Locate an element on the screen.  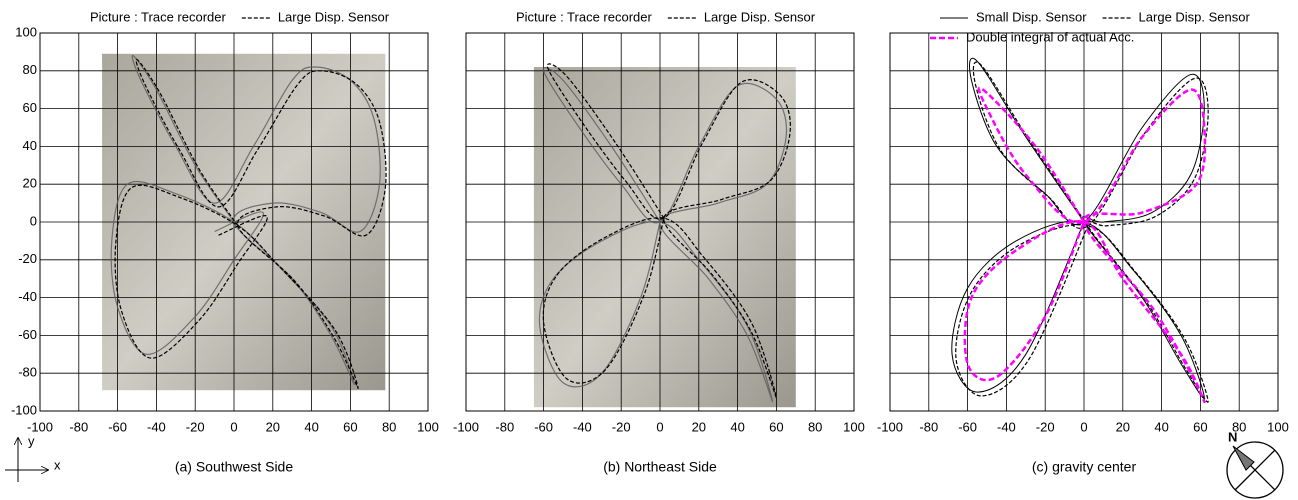
y-tick-label: 100 is located at coordinates (26, 31).